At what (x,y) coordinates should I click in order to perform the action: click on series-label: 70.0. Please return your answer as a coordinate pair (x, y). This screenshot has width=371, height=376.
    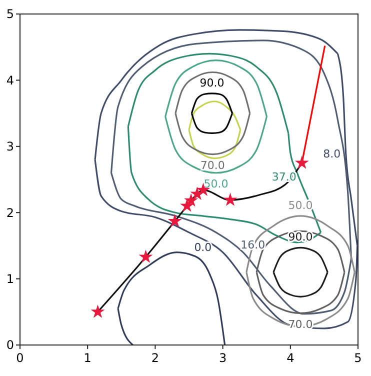
    Looking at the image, I should click on (212, 165).